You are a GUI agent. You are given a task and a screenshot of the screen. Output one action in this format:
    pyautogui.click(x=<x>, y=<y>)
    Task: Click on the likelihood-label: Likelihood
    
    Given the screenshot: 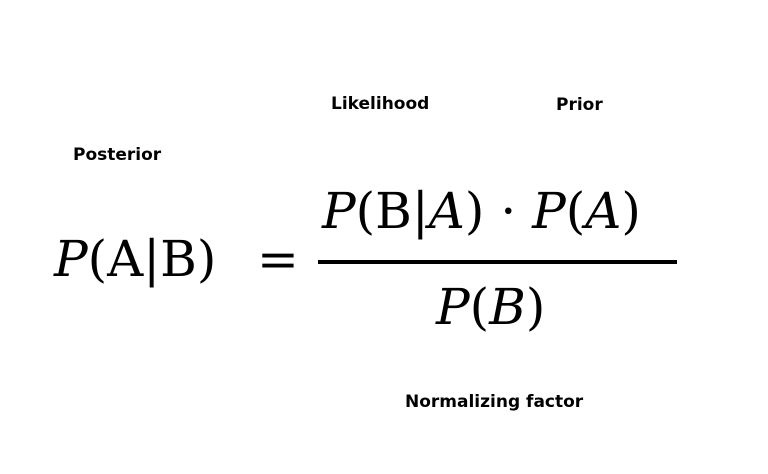 What is the action you would take?
    pyautogui.click(x=380, y=104)
    